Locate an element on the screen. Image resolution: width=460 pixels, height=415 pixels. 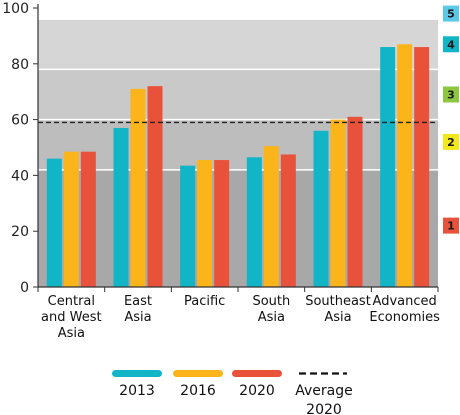
x-tick-label-line: East is located at coordinates (138, 301).